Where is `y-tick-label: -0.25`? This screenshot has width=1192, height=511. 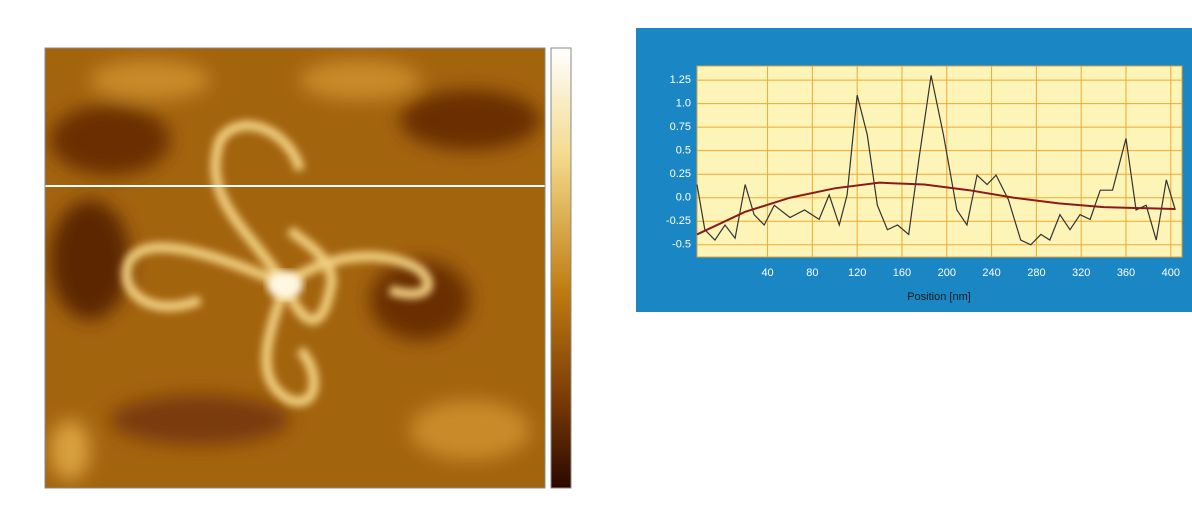 y-tick-label: -0.25 is located at coordinates (678, 221).